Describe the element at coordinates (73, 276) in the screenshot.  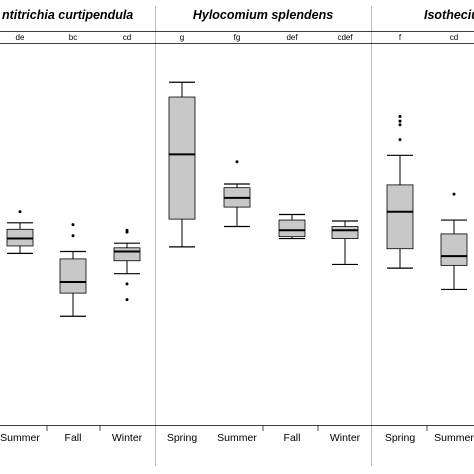
I see `box-antitrichia-curtipendula-fall` at that location.